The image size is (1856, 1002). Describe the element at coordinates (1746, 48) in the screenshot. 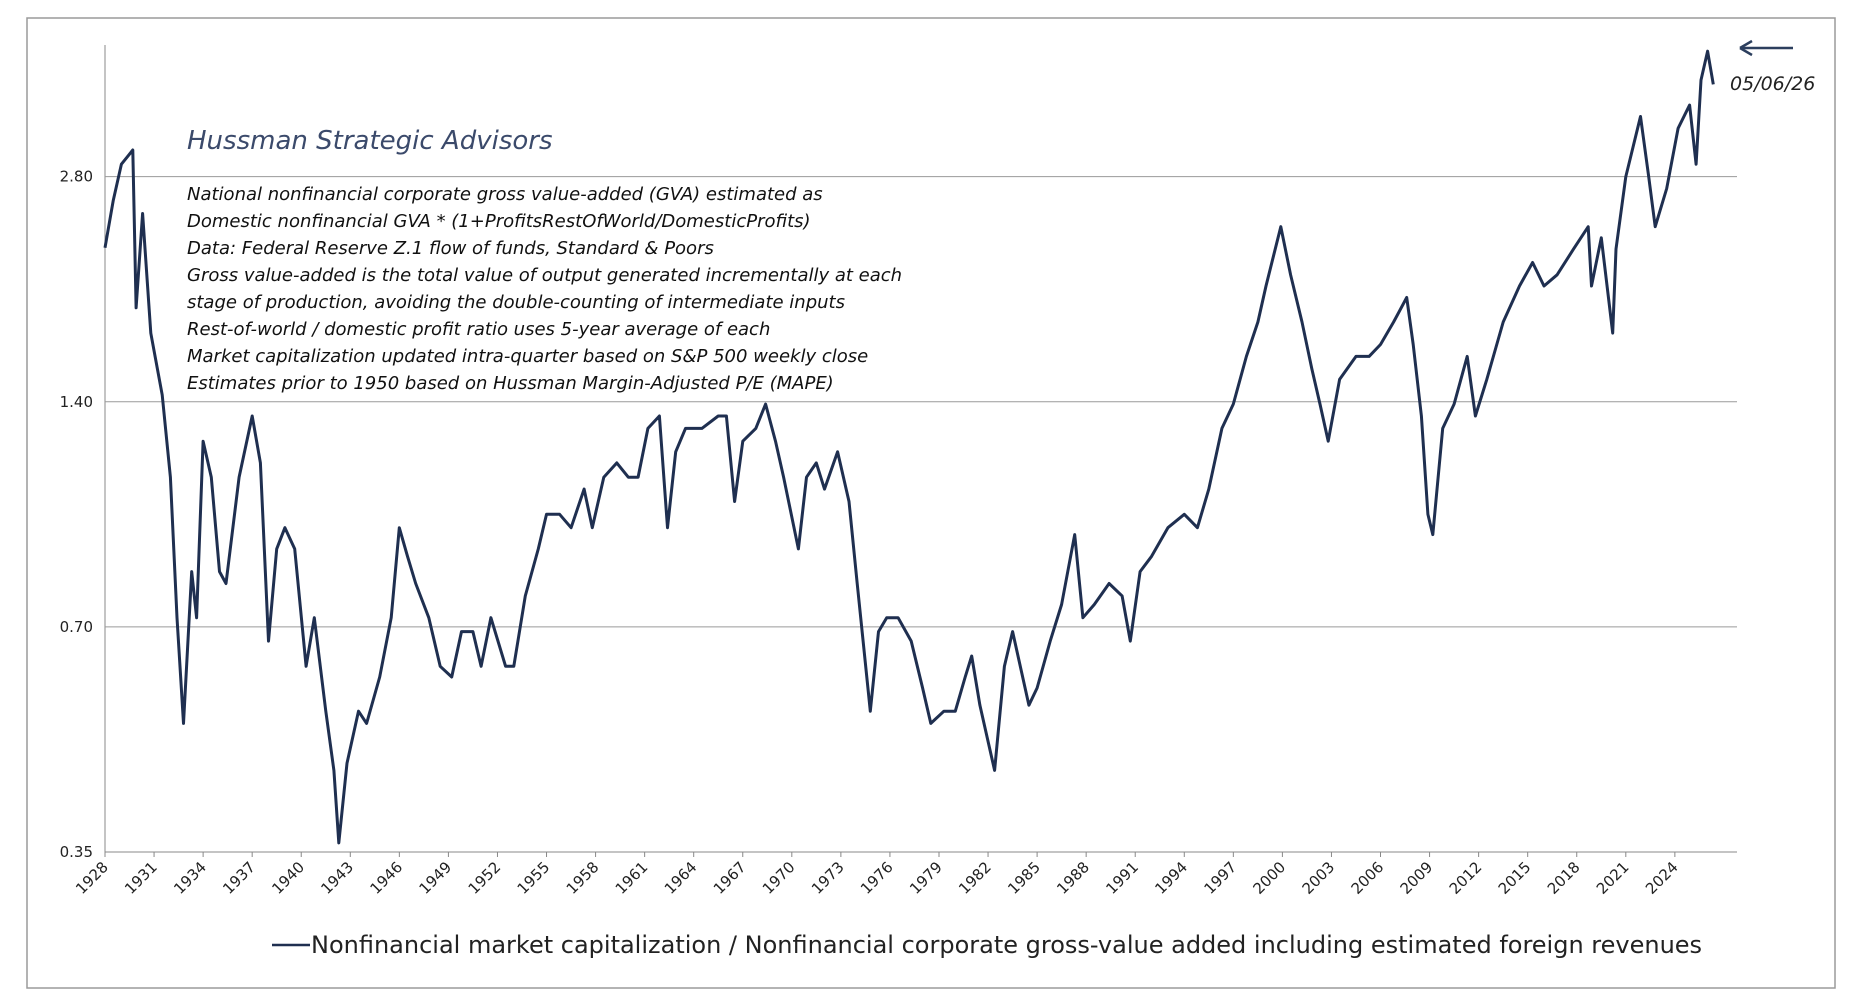

I see `annotation-arrowhead` at that location.